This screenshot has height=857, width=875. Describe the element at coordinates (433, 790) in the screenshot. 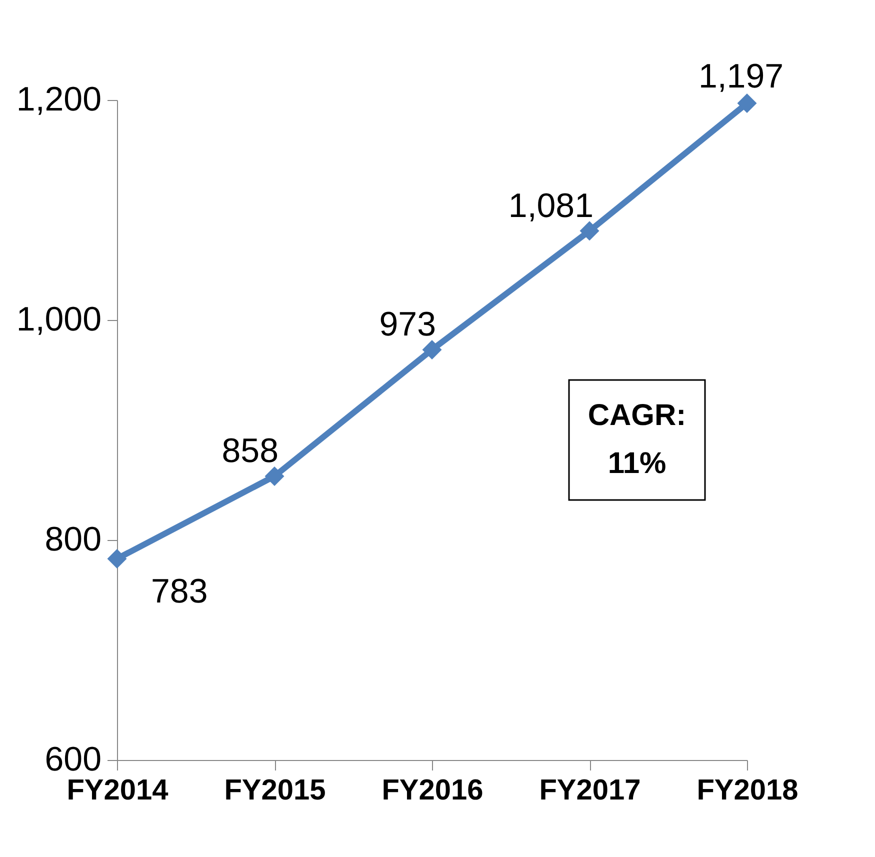

I see `x-tick-label: FY2016` at that location.